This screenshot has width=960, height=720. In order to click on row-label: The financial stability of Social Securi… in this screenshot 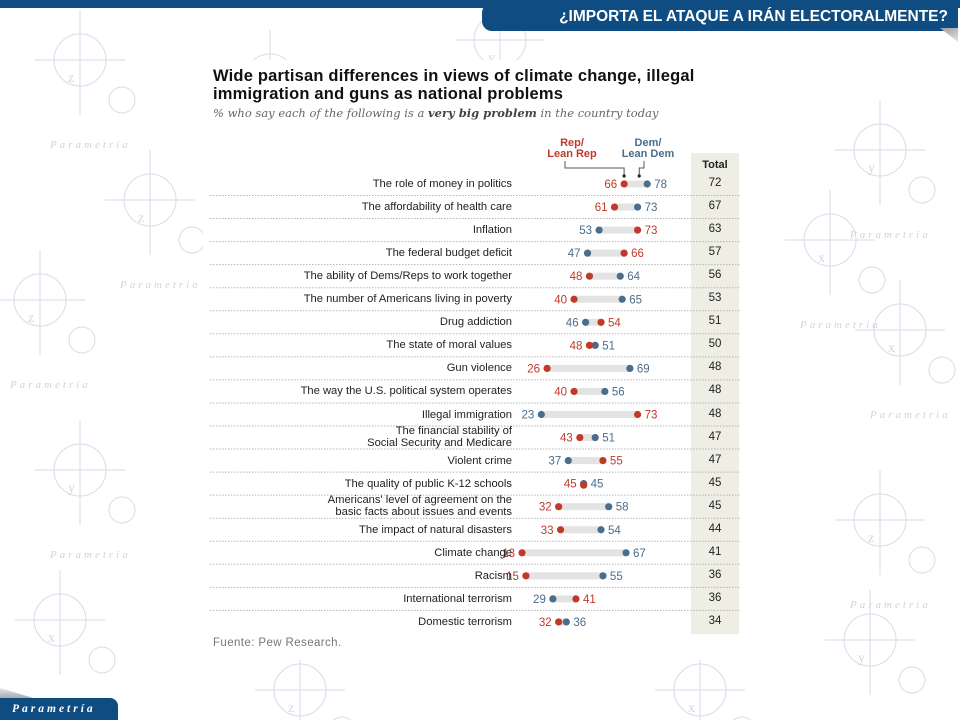, I will do `click(439, 436)`.